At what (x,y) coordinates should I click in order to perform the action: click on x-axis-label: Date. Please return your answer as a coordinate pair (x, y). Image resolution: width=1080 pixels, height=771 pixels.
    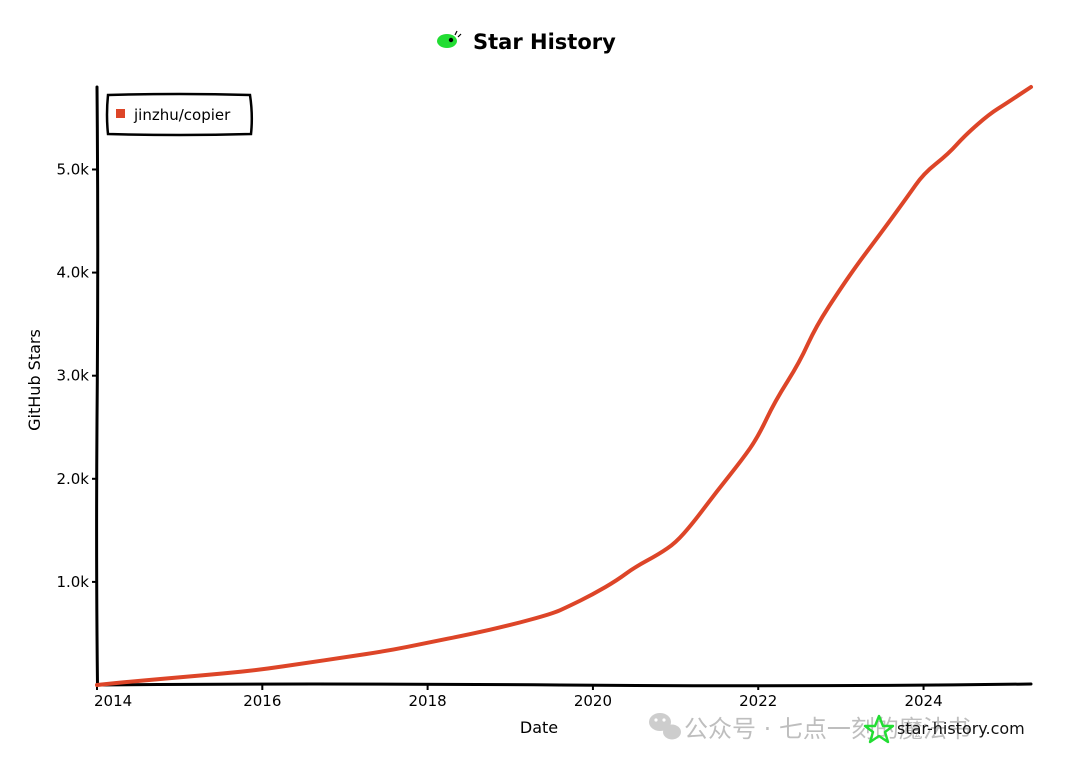
    Looking at the image, I should click on (539, 727).